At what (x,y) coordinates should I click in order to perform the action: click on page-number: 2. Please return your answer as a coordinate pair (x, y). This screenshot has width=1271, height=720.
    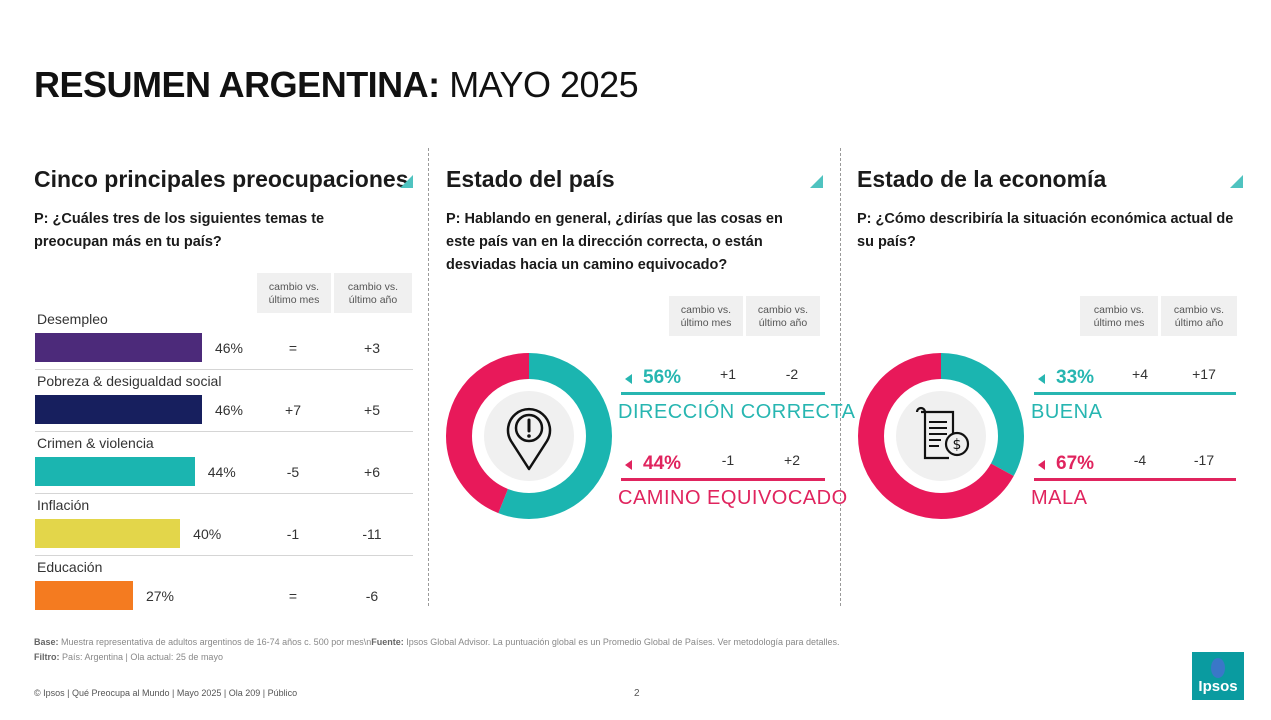
    Looking at the image, I should click on (637, 693).